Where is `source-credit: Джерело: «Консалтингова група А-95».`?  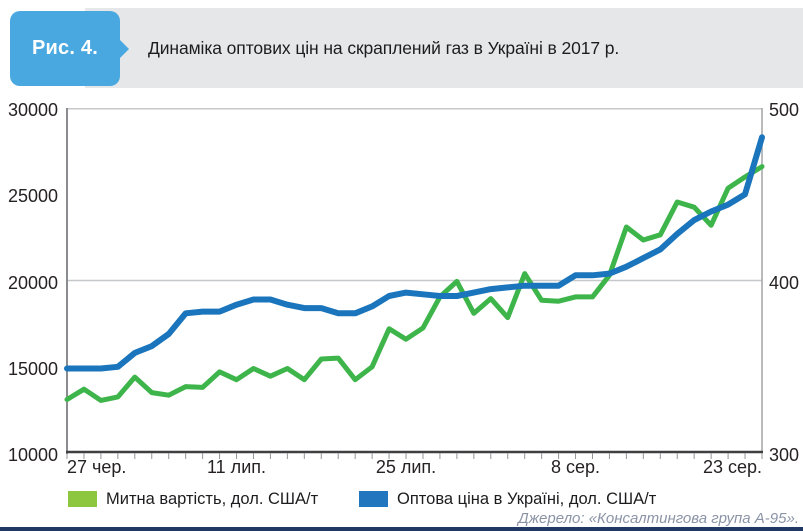 source-credit: Джерело: «Консалтингова група А-95». is located at coordinates (658, 518).